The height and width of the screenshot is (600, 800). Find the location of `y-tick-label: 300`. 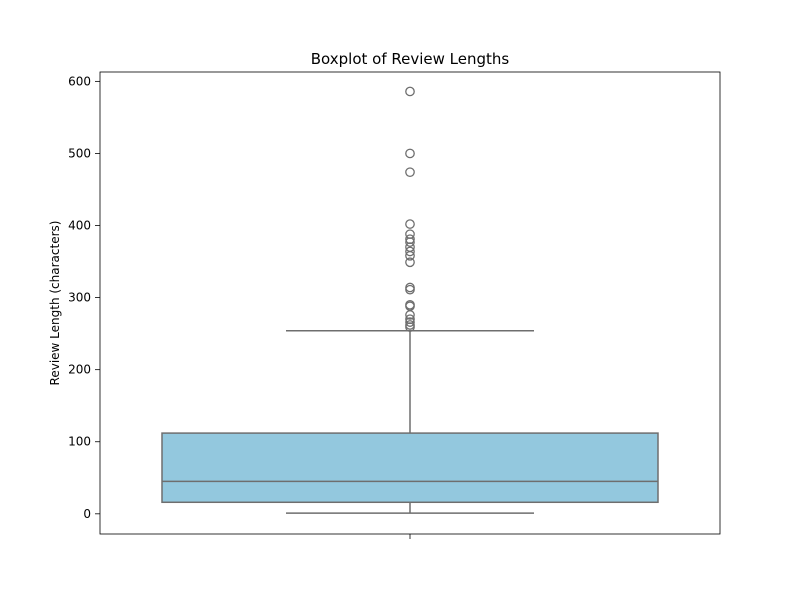

y-tick-label: 300 is located at coordinates (79, 298).